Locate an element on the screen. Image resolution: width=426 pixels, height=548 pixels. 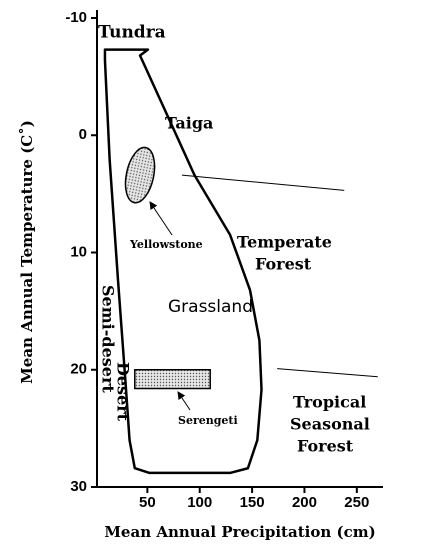
region-label: Yellowstone is located at coordinates (166, 244).